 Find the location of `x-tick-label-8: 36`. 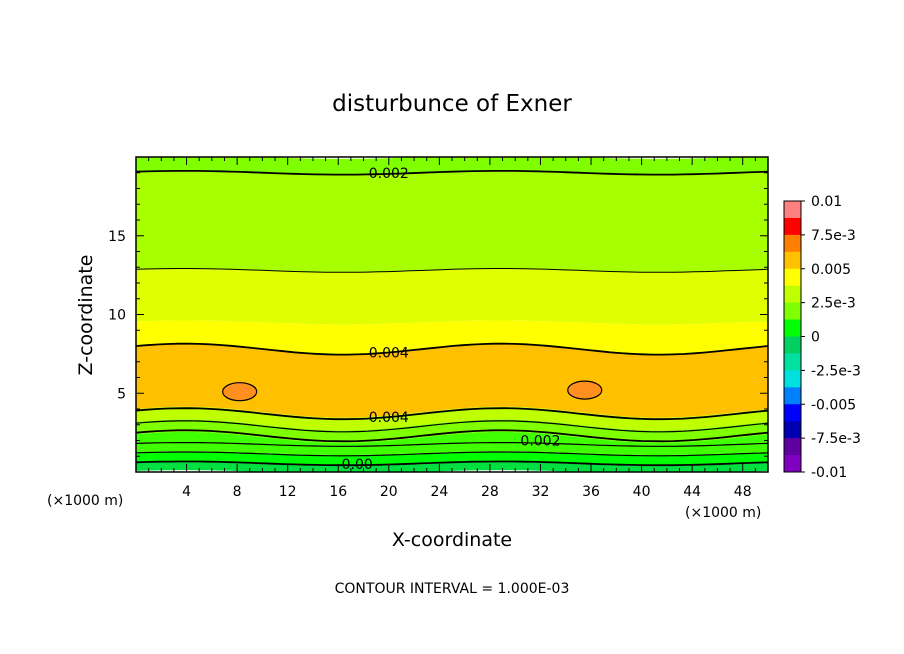

x-tick-label-8: 36 is located at coordinates (591, 492).